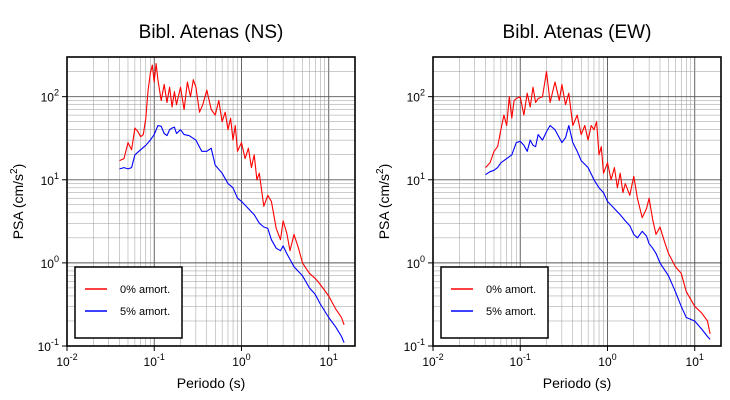 This screenshot has height=400, width=730. I want to click on chart-title: Bibl. Atenas (NS), so click(211, 32).